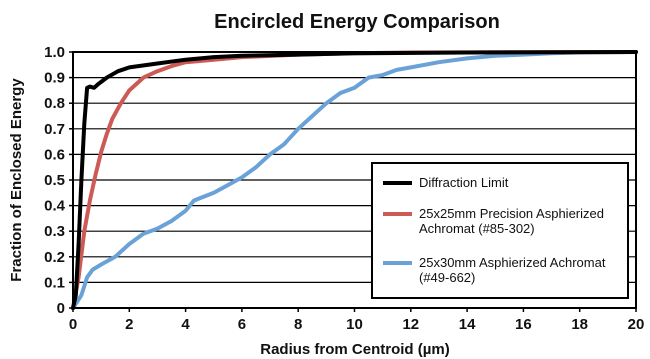  What do you see at coordinates (298, 324) in the screenshot?
I see `x-tick-label: 8` at bounding box center [298, 324].